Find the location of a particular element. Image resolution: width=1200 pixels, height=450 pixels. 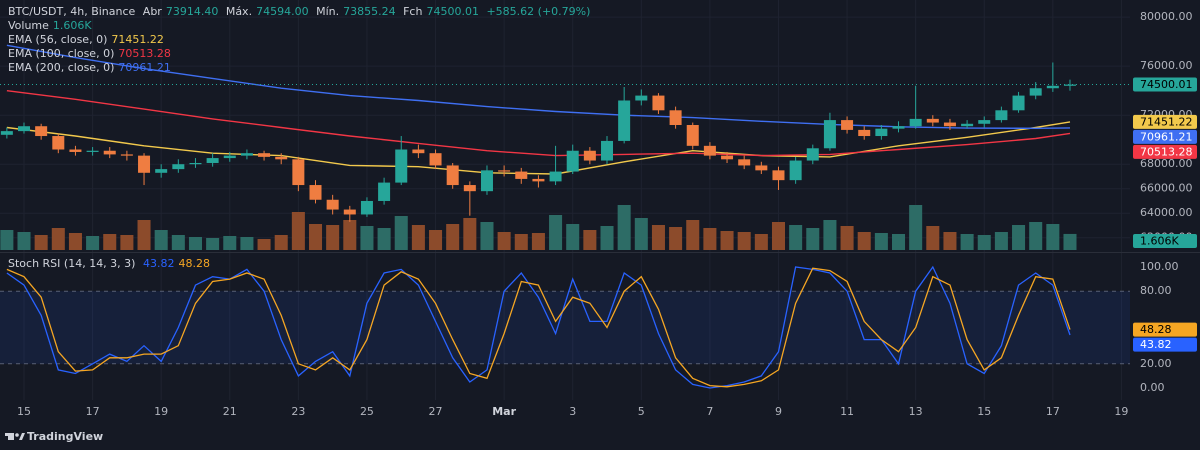

legend-value: 70961.21 is located at coordinates (144, 67).